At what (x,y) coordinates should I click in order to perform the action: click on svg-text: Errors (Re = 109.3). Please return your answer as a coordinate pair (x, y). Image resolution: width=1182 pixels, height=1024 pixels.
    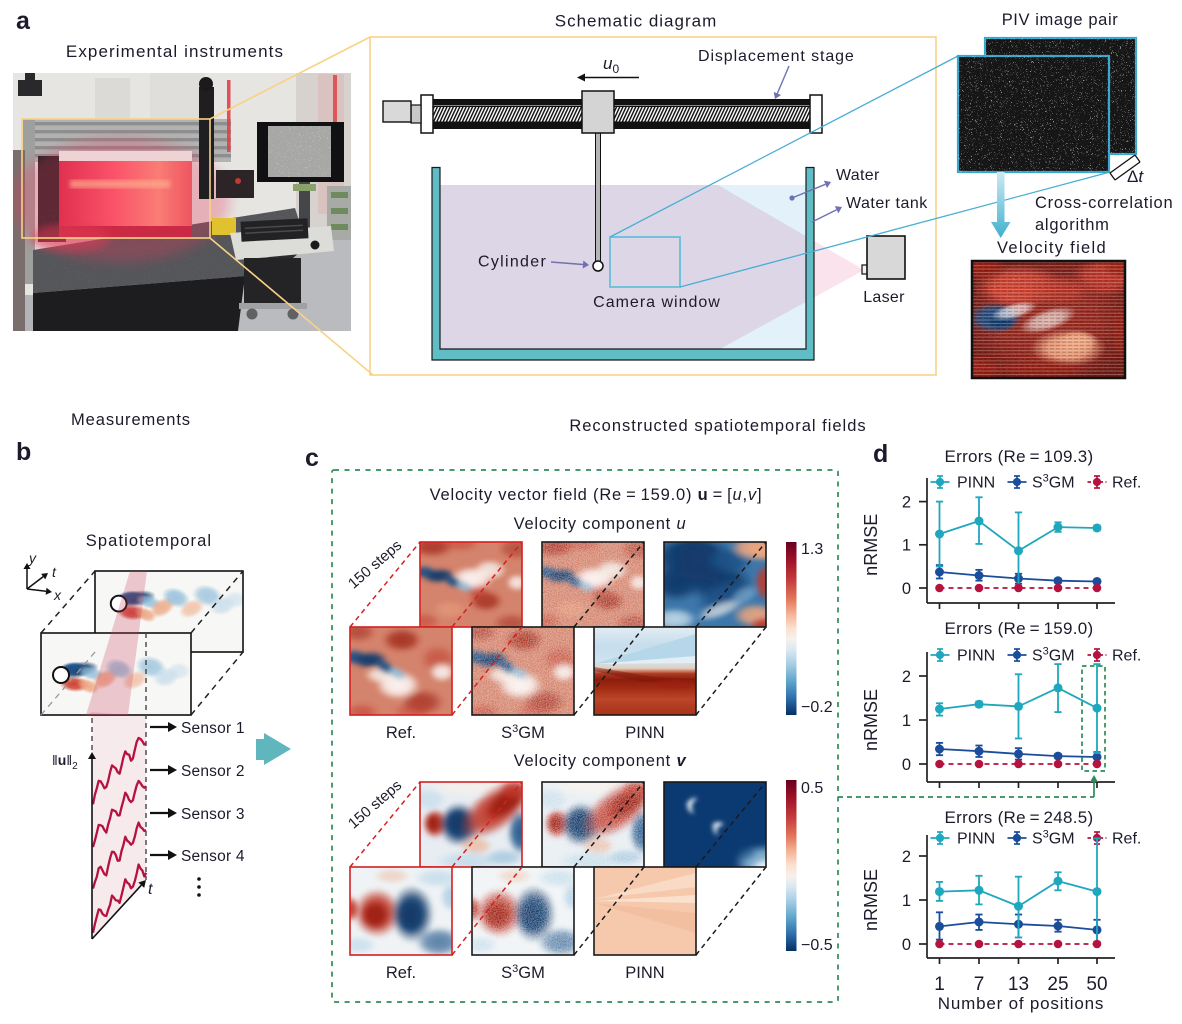
    Looking at the image, I should click on (1018, 456).